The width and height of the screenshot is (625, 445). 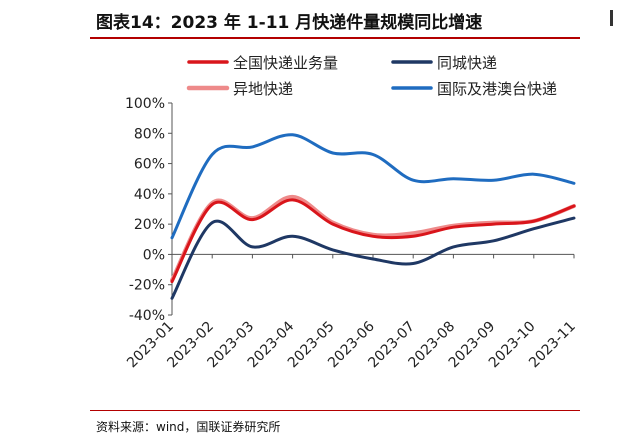 I want to click on chart-title: 图表14：2023 年 1-11 月快递件量规模同比增速, so click(x=289, y=23).